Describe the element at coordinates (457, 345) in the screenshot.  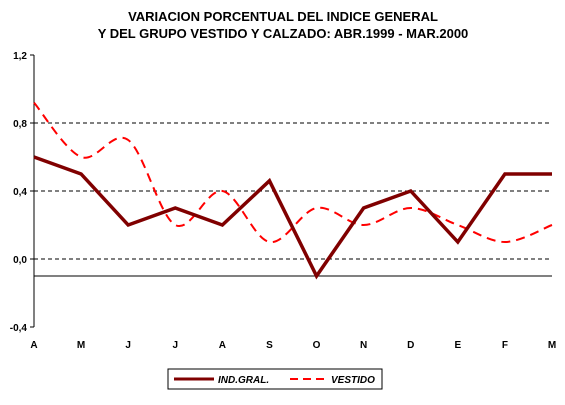
I see `x-tick-label: E` at that location.